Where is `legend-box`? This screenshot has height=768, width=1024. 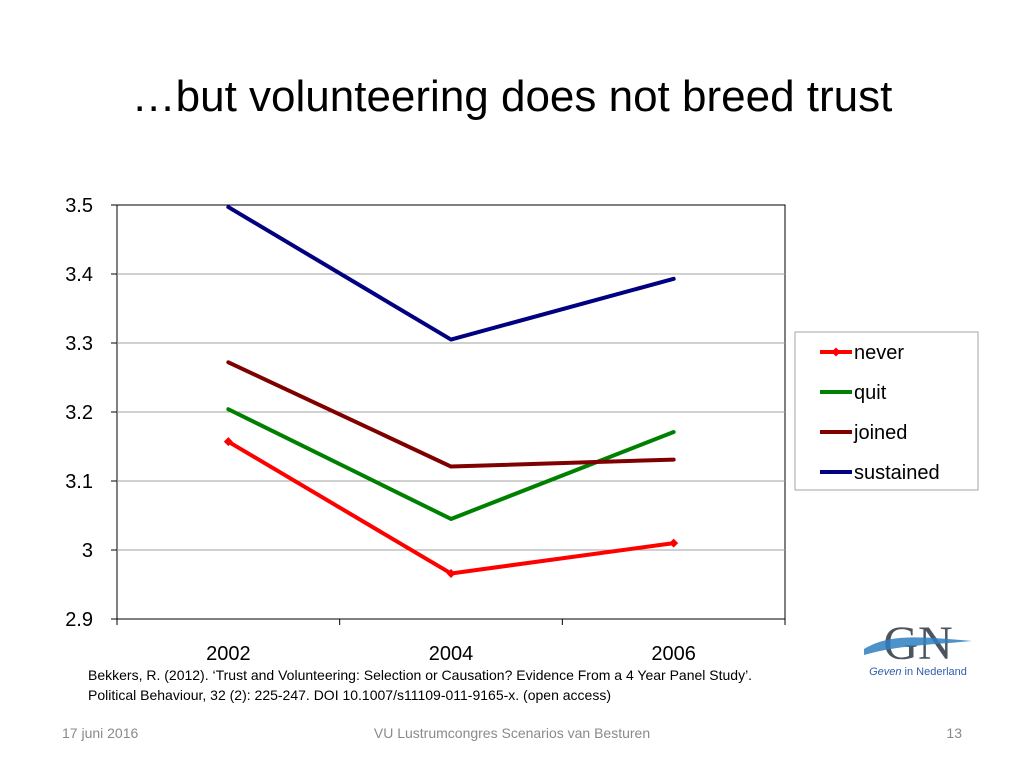
legend-box is located at coordinates (886, 411).